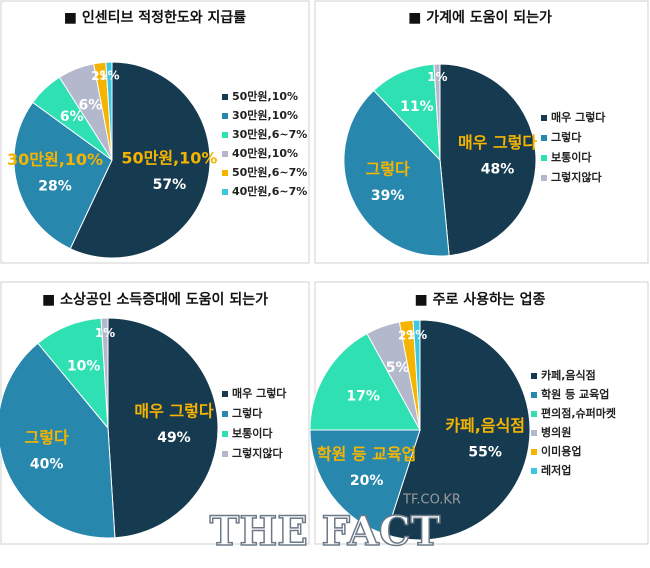  Describe the element at coordinates (408, 336) in the screenshot. I see `slice-label: 2%` at that location.